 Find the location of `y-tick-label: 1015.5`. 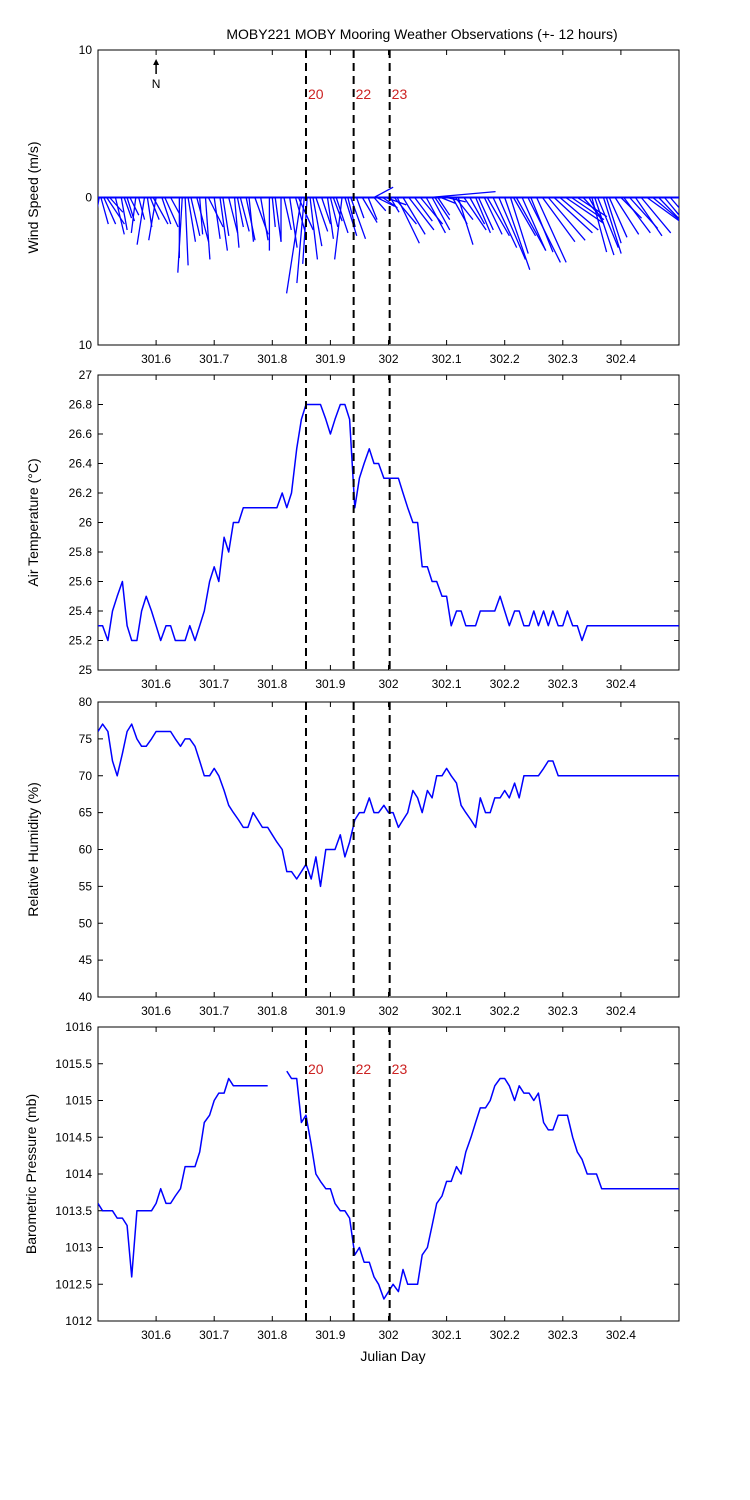

y-tick-label: 1015.5 is located at coordinates (73, 1064).